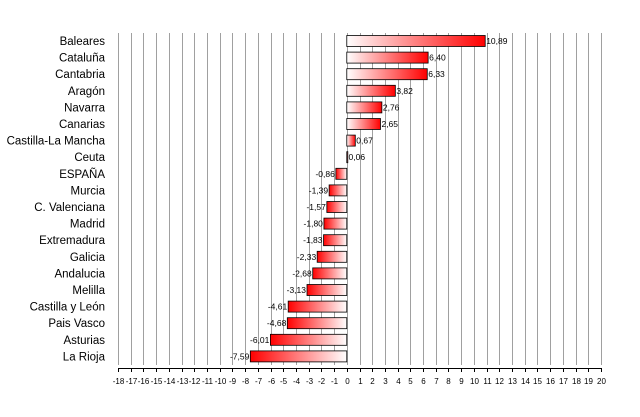 The image size is (640, 417). I want to click on x-tick-label: -14, so click(170, 381).